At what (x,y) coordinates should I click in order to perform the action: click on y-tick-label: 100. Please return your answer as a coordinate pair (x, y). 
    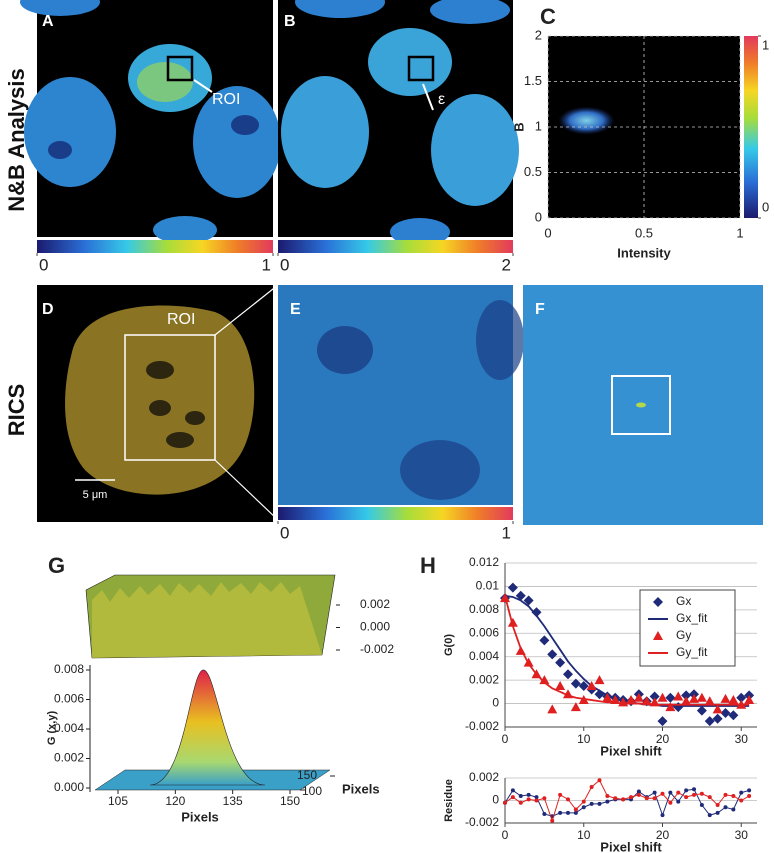
    Looking at the image, I should click on (312, 791).